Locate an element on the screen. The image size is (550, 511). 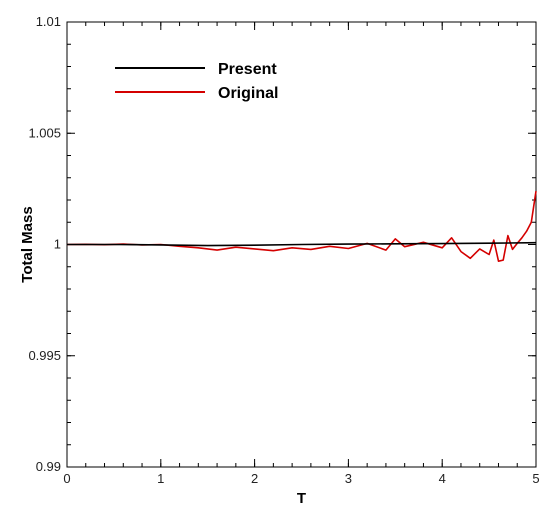
x-tick-label: 3 is located at coordinates (348, 478).